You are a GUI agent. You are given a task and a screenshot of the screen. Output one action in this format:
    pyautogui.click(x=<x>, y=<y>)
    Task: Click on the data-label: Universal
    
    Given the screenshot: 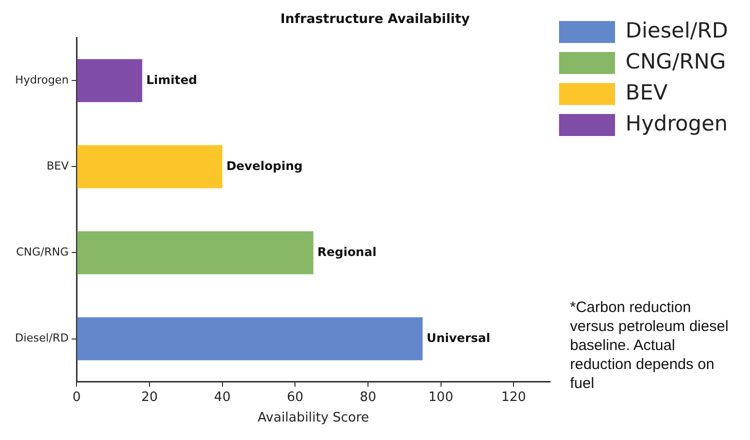 What is the action you would take?
    pyautogui.click(x=458, y=337)
    